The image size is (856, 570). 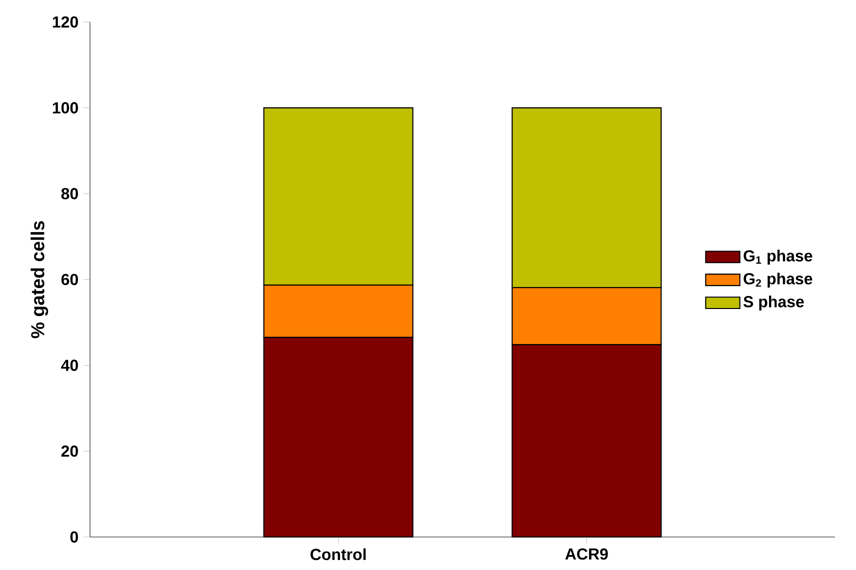 What do you see at coordinates (65, 22) in the screenshot?
I see `y-tick-label: 120` at bounding box center [65, 22].